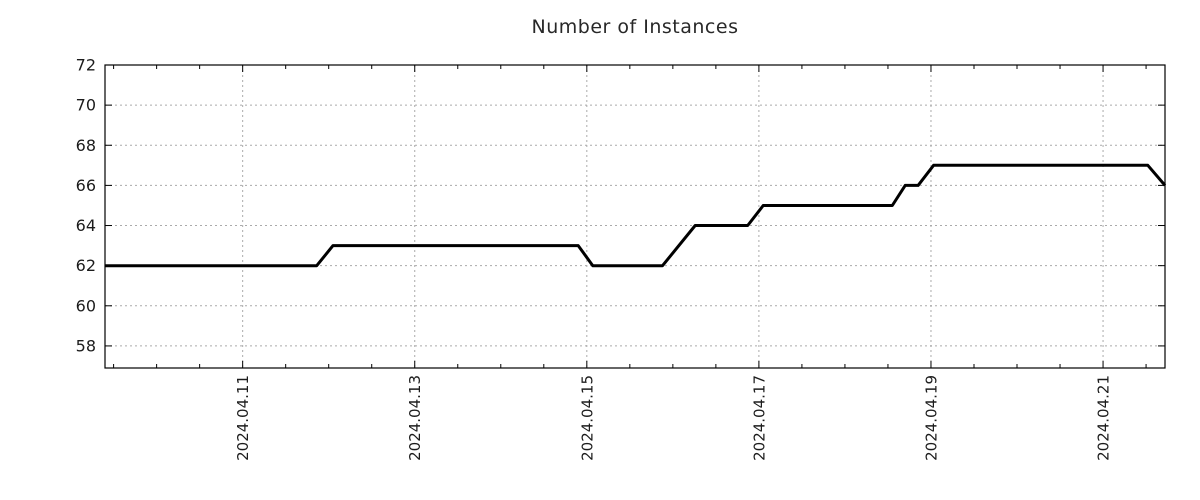 The width and height of the screenshot is (1200, 500). Describe the element at coordinates (759, 418) in the screenshot. I see `x-tick-label: 2024.04.17` at that location.